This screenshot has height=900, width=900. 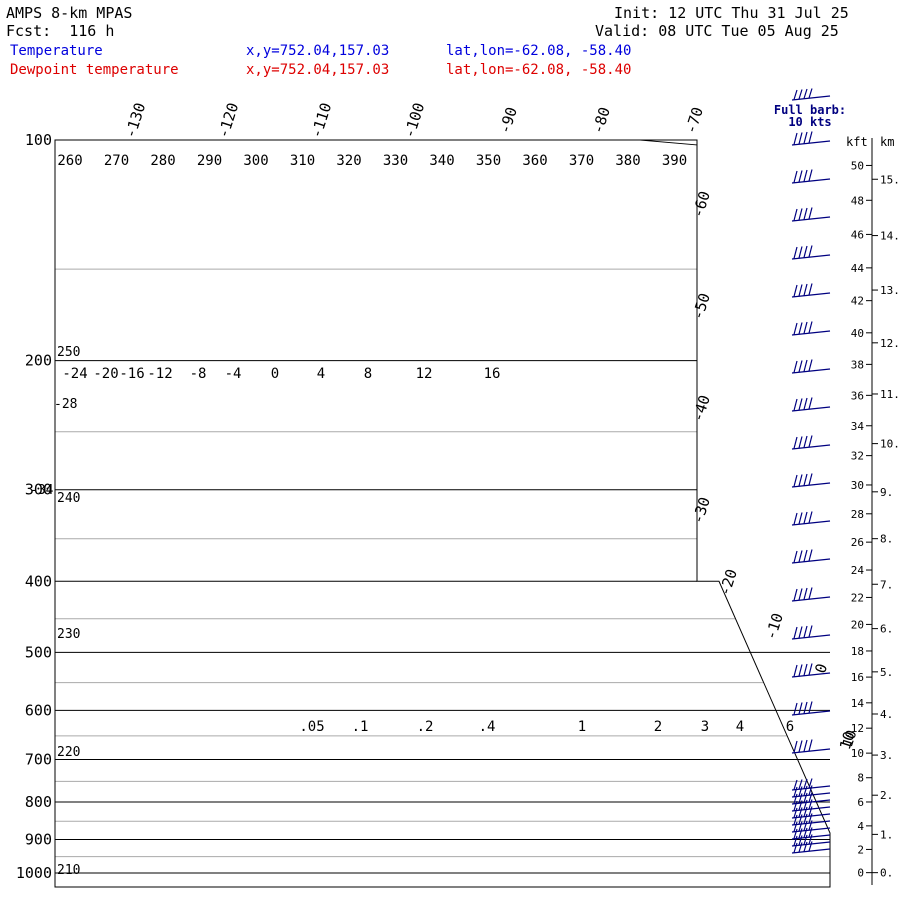 I want to click on pressure-label: 100, so click(x=38, y=140).